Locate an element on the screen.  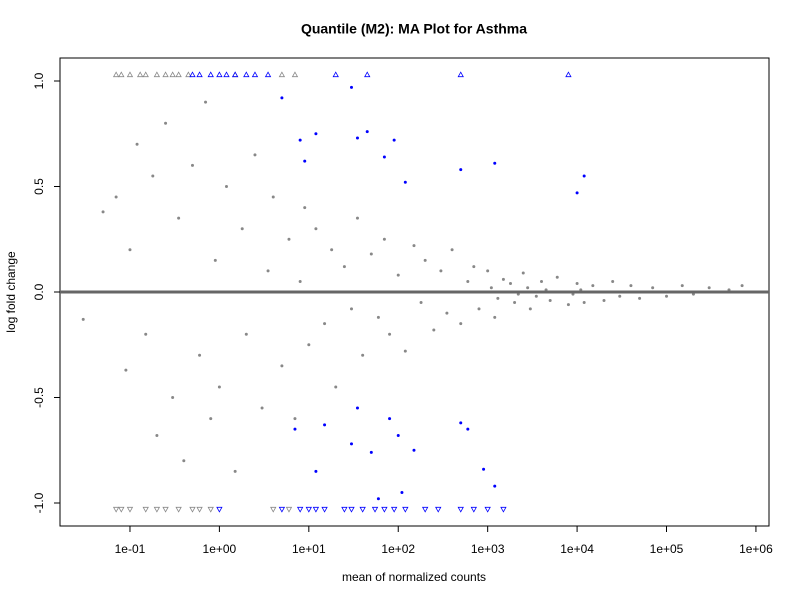
chart-title: Quantile (M2): MA Plot for Asthma is located at coordinates (414, 29).